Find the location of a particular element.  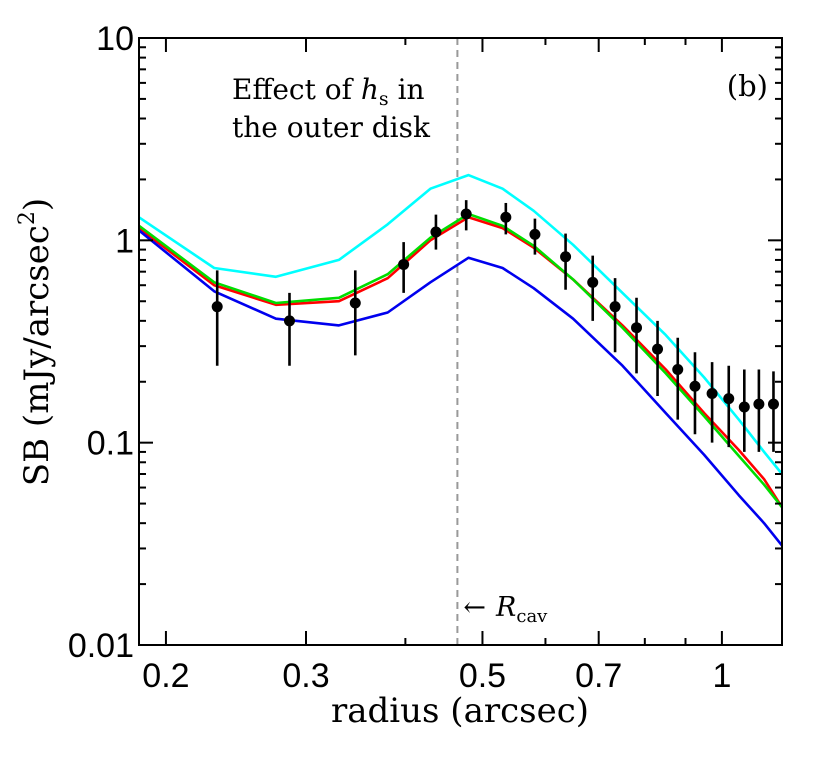

r-cav-arrow: ← is located at coordinates (474, 607).